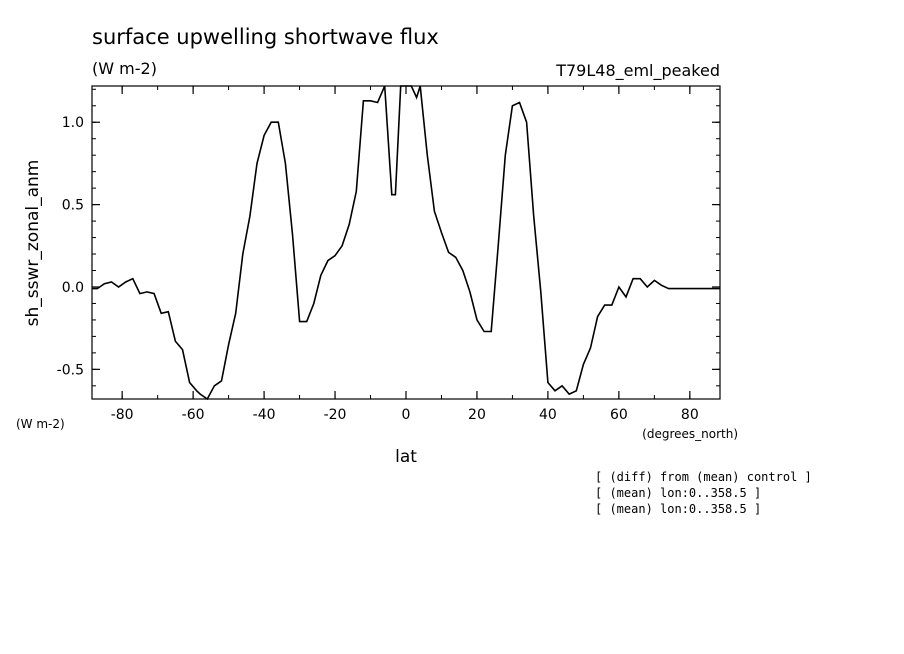 The width and height of the screenshot is (904, 654). I want to click on note-line-2: [ (mean) lon:0..358.5 ], so click(678, 493).